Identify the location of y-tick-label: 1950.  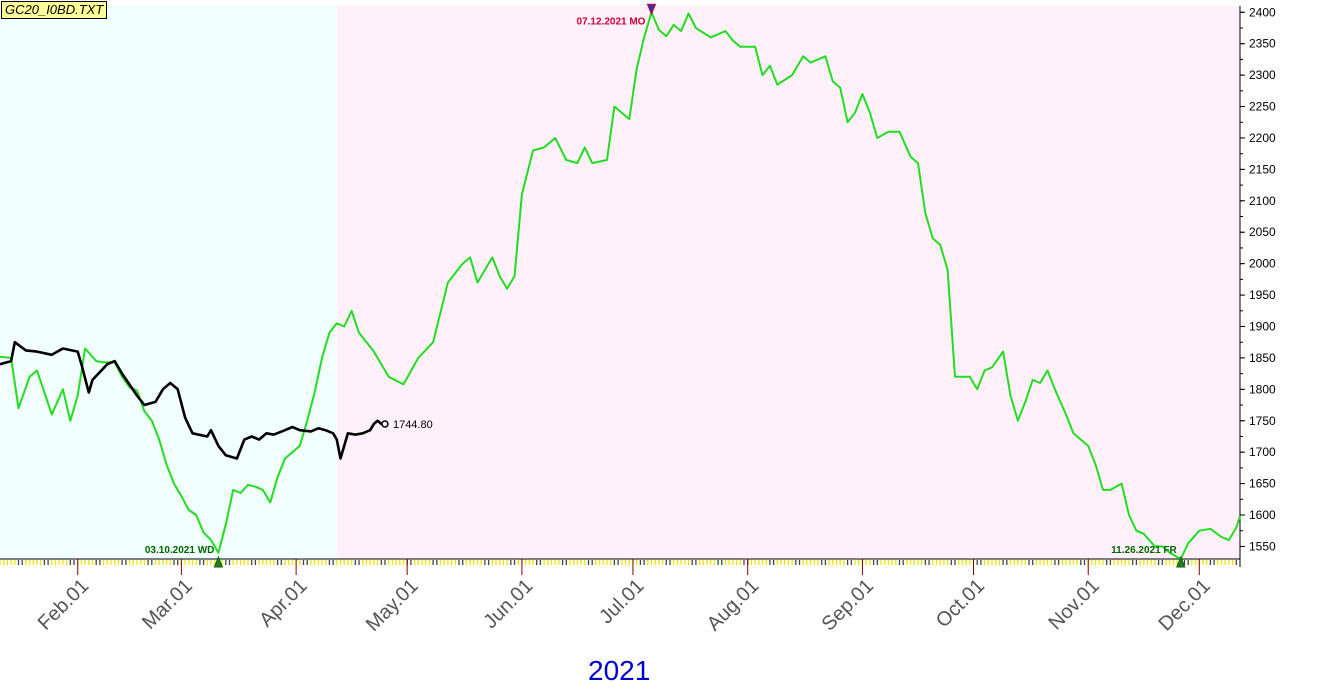
(1262, 295).